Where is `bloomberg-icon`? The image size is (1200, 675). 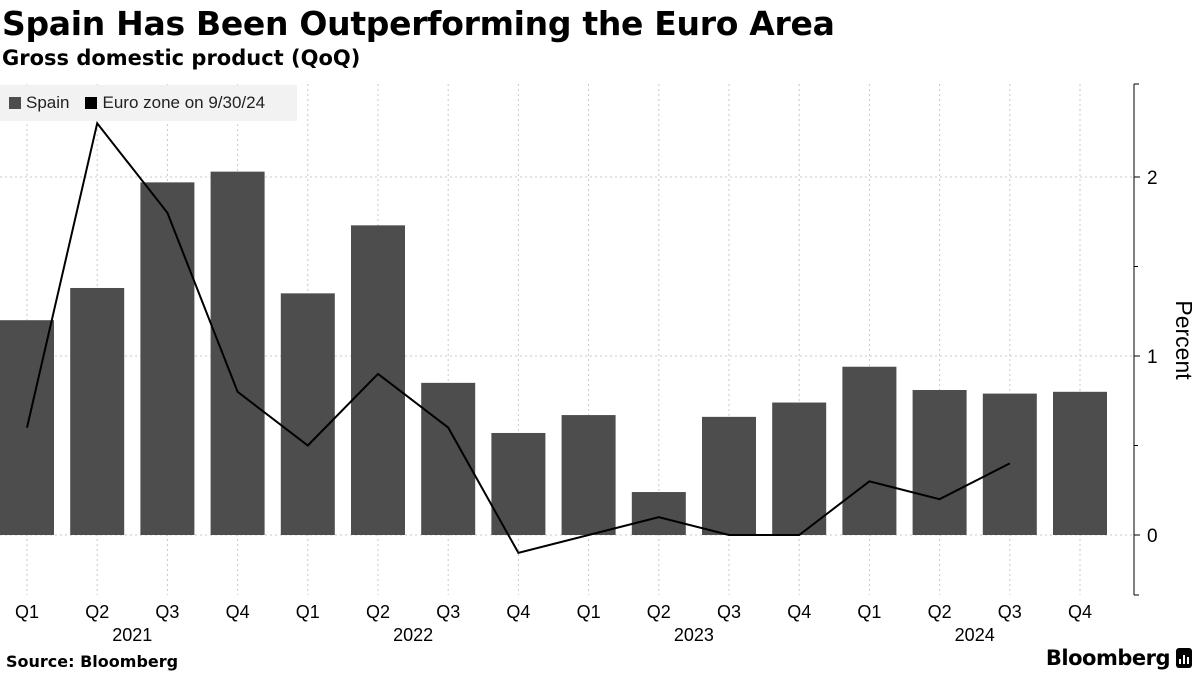 bloomberg-icon is located at coordinates (1184, 658).